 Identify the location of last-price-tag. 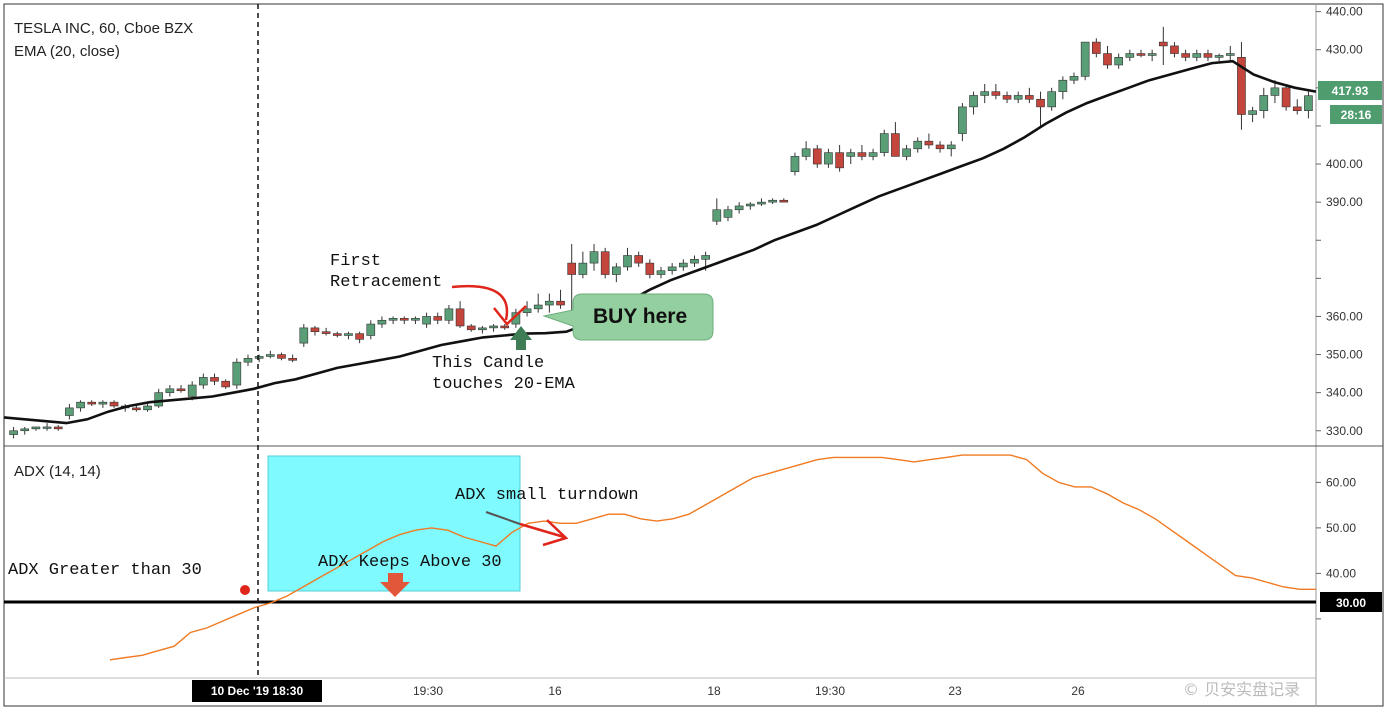
(1350, 90).